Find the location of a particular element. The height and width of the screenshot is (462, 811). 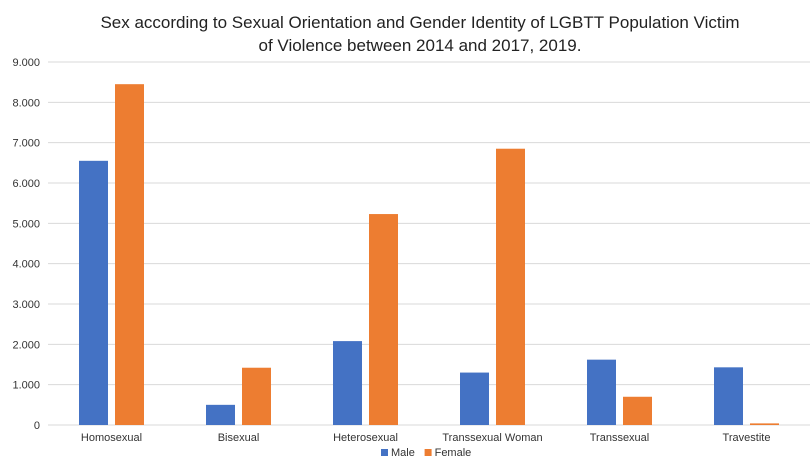

legend-swatch-female is located at coordinates (428, 452).